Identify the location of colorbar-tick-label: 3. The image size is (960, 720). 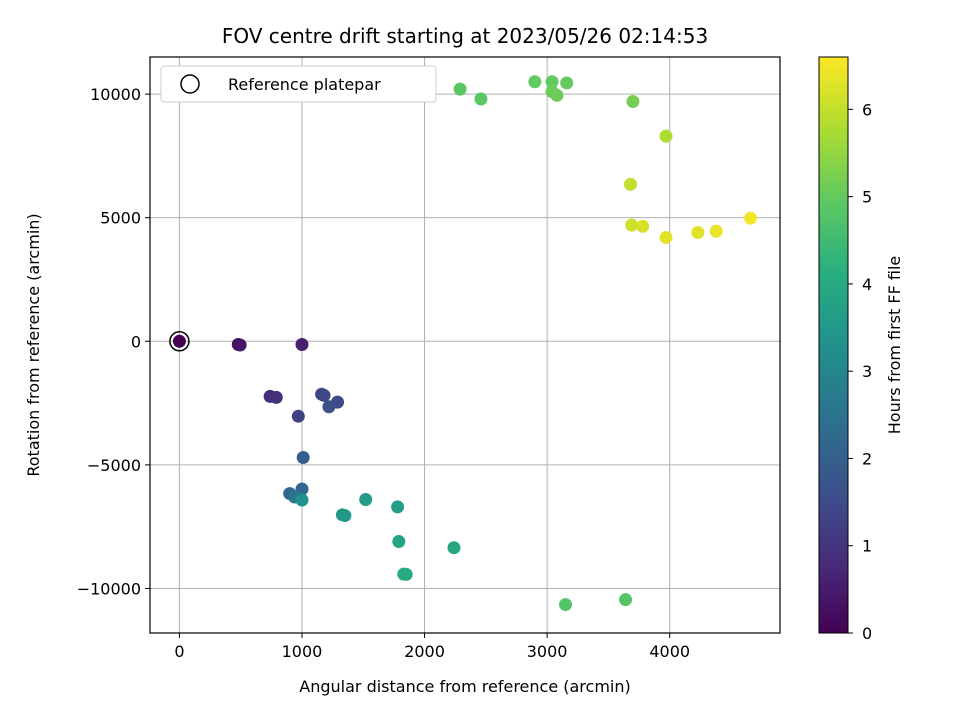
(867, 371).